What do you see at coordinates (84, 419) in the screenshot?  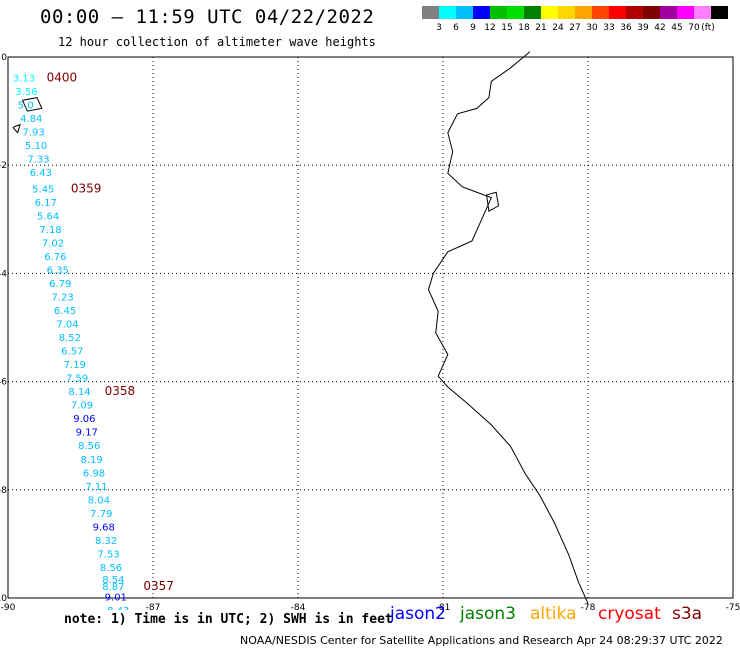 I see `wave-height-value: 9.06` at bounding box center [84, 419].